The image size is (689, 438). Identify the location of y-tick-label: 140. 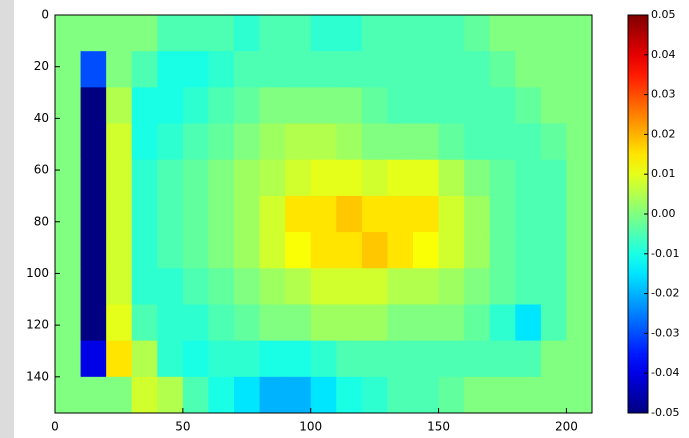
(37, 376).